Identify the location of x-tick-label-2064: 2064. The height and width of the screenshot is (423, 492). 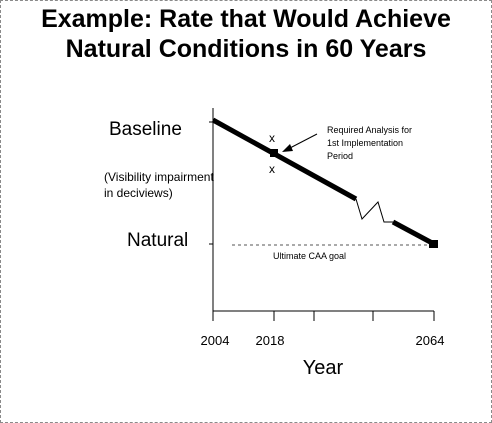
(430, 340).